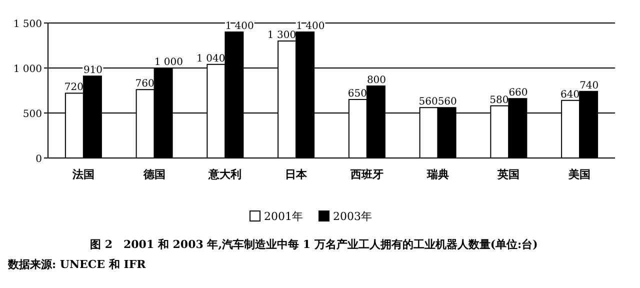 The width and height of the screenshot is (640, 288). I want to click on y-tick-label: 1 000, so click(27, 69).